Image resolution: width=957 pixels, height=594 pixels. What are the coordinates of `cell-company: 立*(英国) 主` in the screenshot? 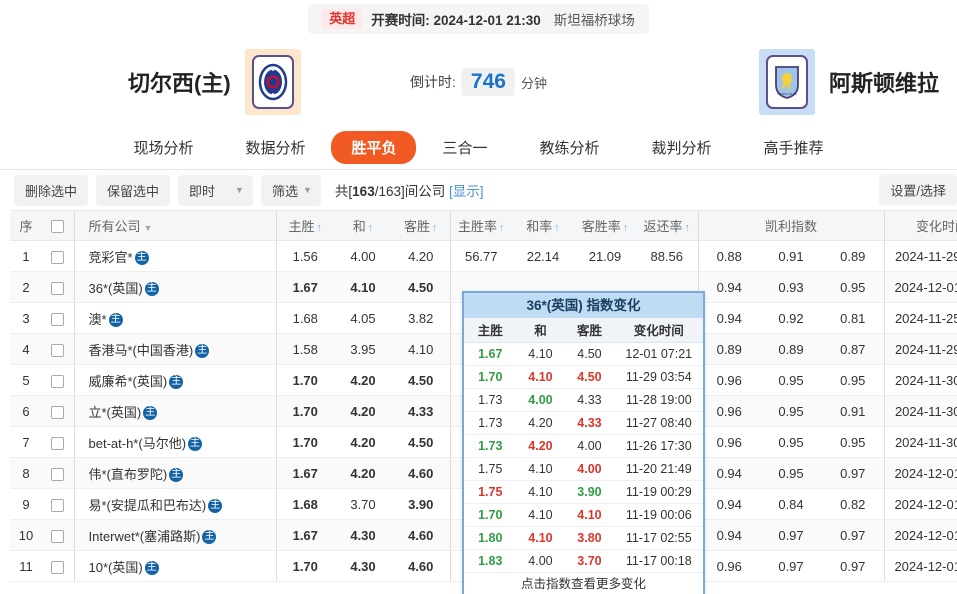 It's located at (174, 411).